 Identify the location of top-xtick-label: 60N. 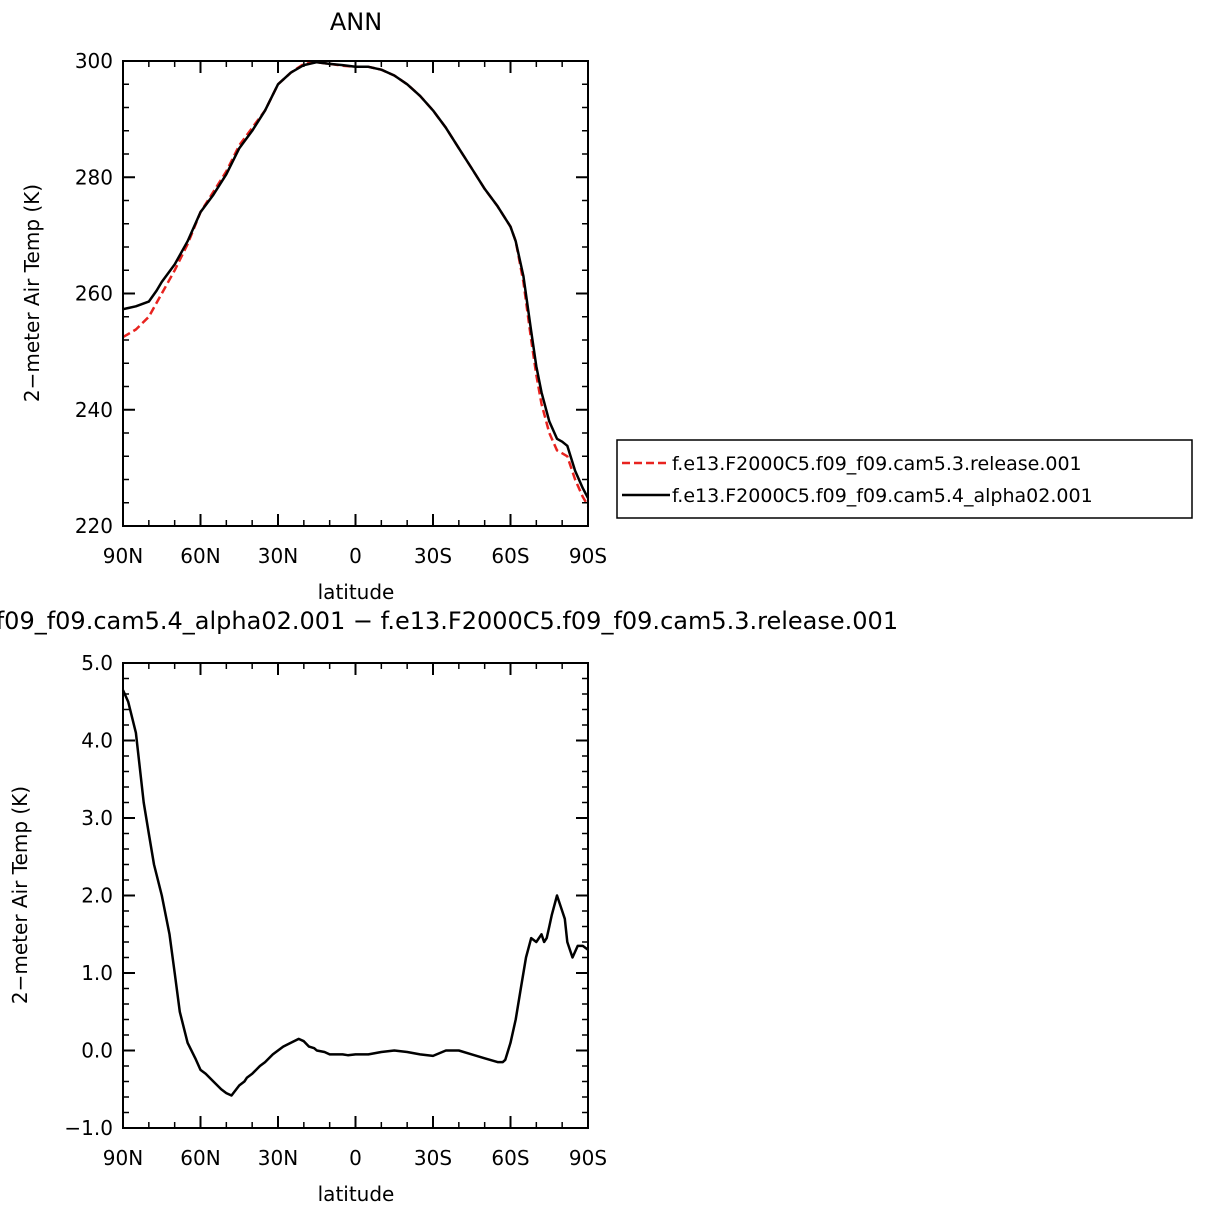
(200, 556).